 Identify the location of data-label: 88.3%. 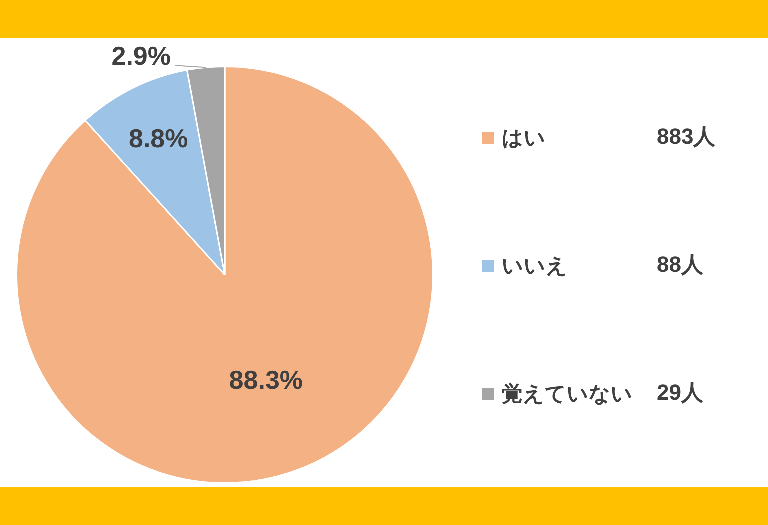
(266, 380).